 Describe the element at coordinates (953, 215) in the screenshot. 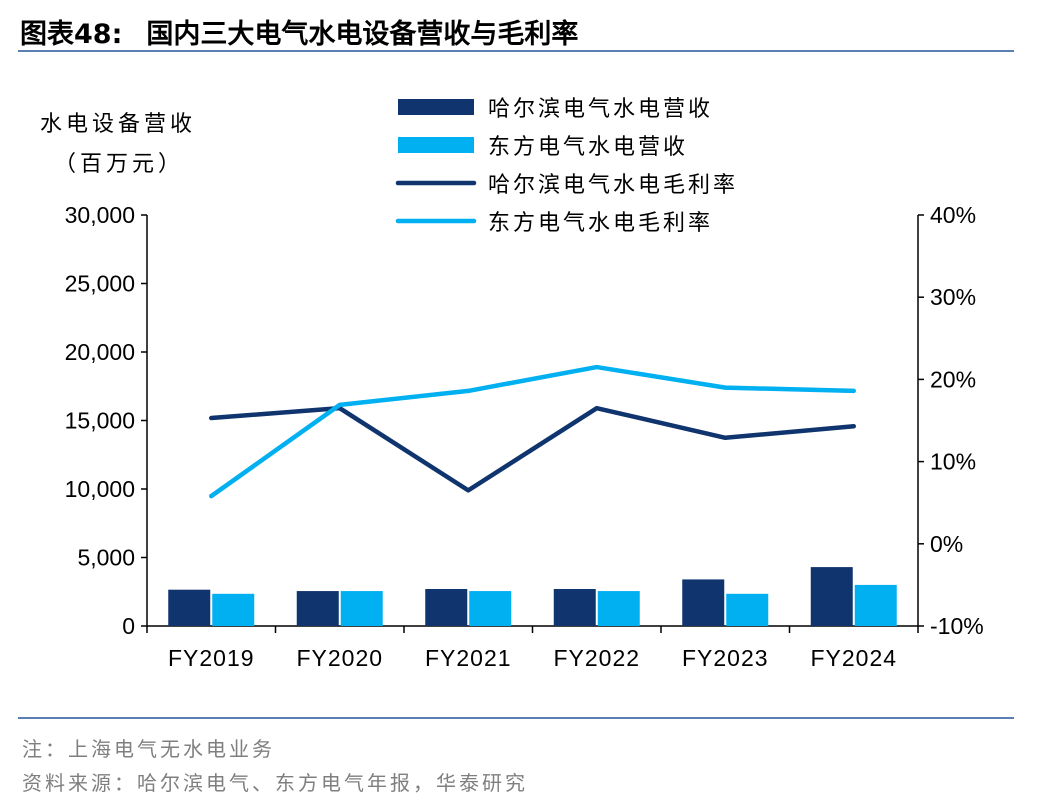

I see `right-axis-tick-label: 40%` at that location.